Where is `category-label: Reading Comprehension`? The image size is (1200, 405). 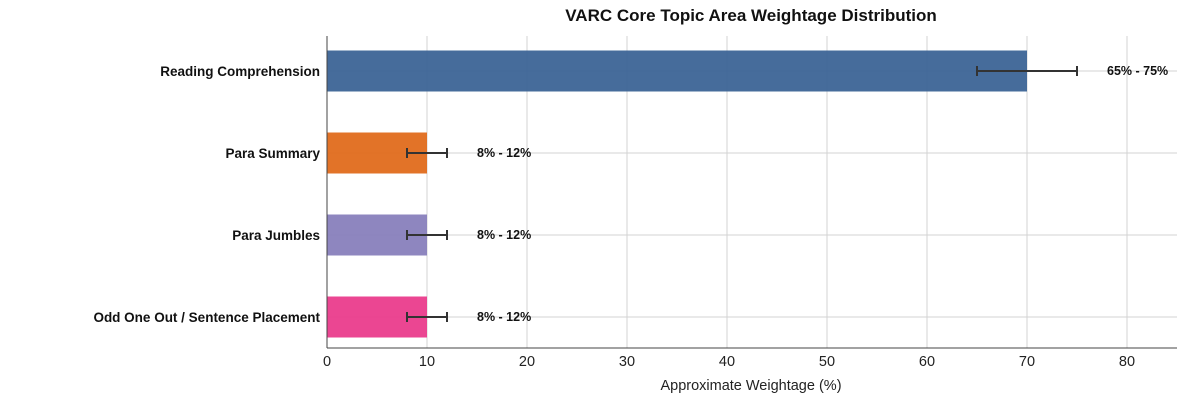
category-label: Reading Comprehension is located at coordinates (240, 71).